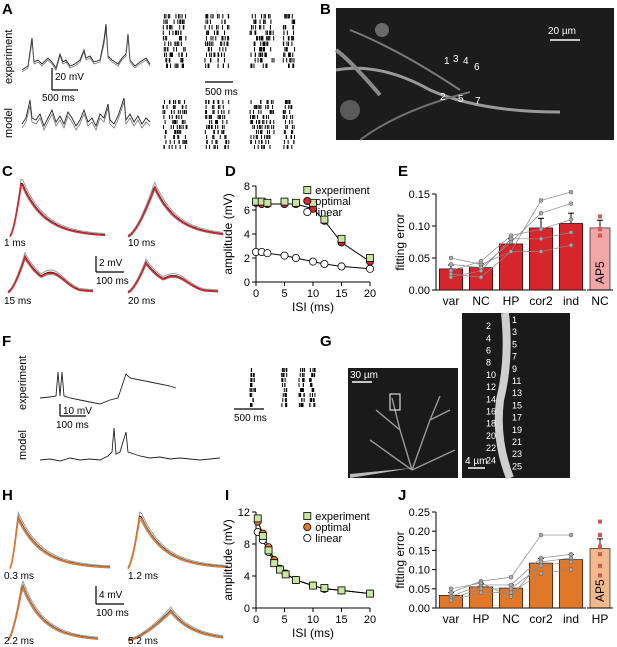 The image size is (617, 647). I want to click on panel-label: A, so click(7, 9).